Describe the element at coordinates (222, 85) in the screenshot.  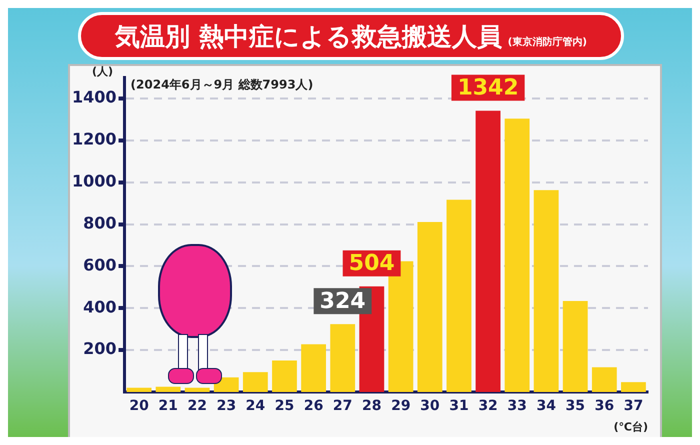
I see `annotation: (2024年6月～9月 総数7993人)` at that location.